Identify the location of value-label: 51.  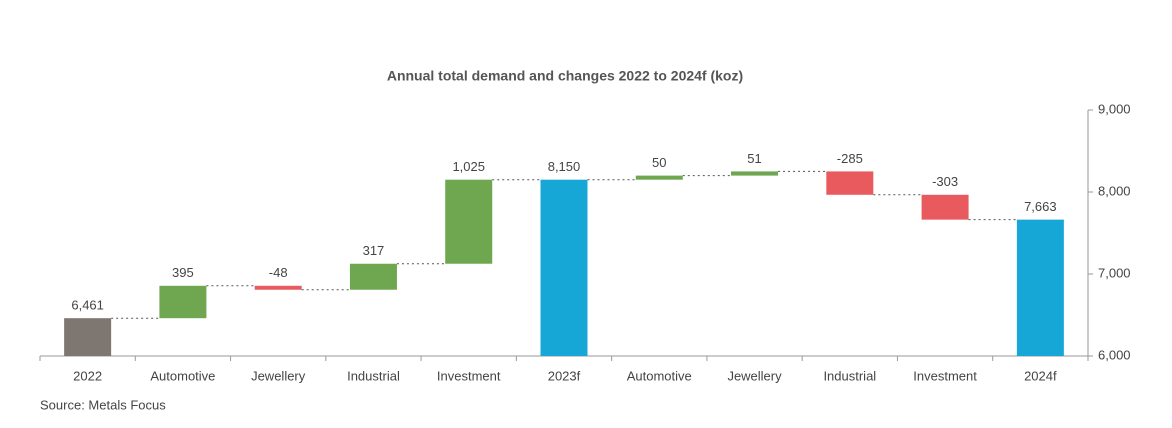
(754, 158).